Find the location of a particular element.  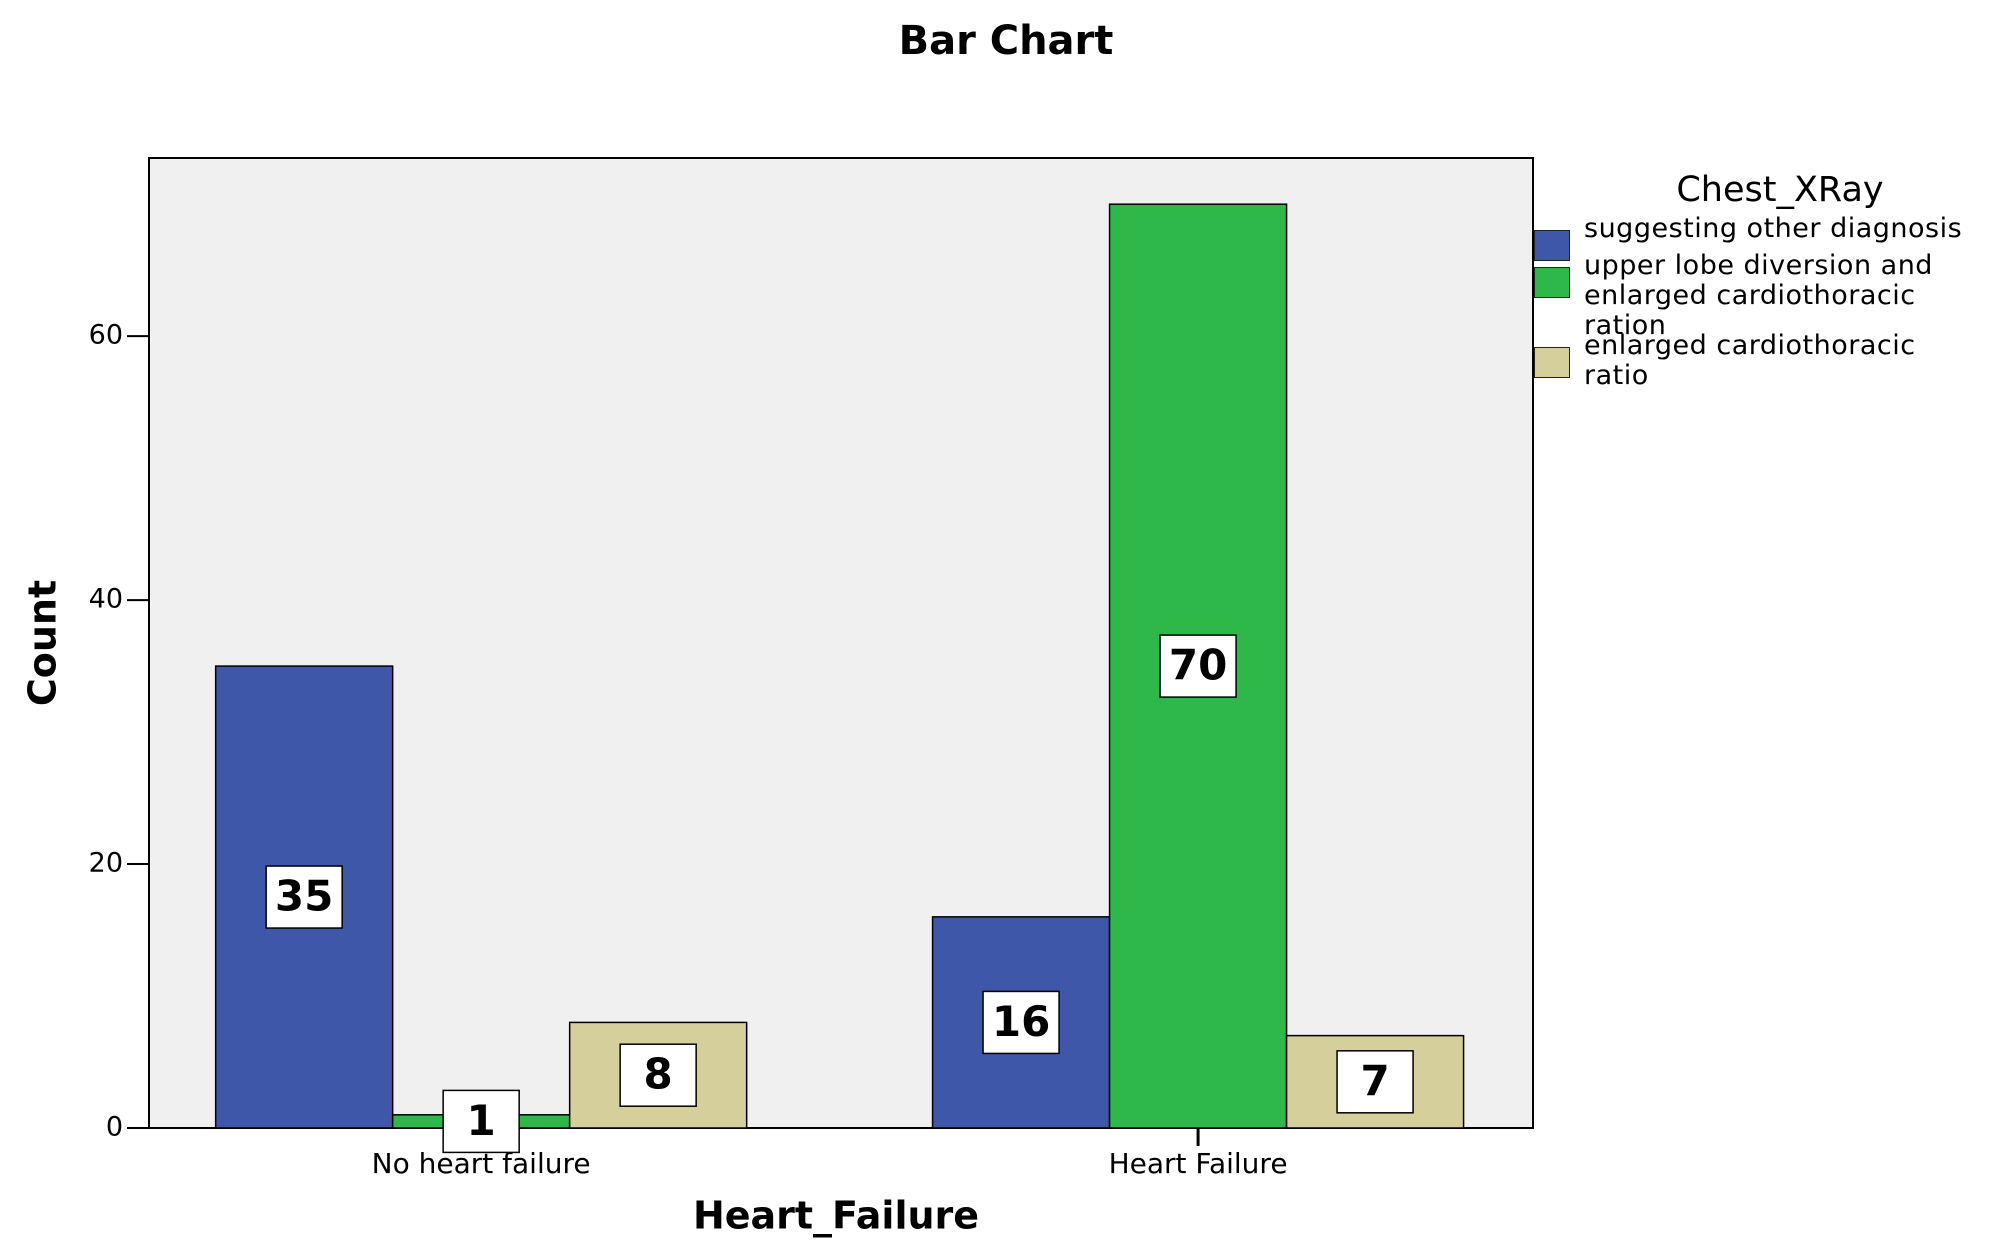

data-label-text: 35 is located at coordinates (304, 896).